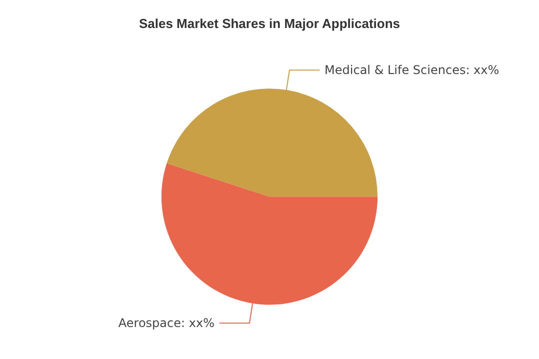  I want to click on chart-title: Sales Market Shares in Major Applications, so click(269, 23).